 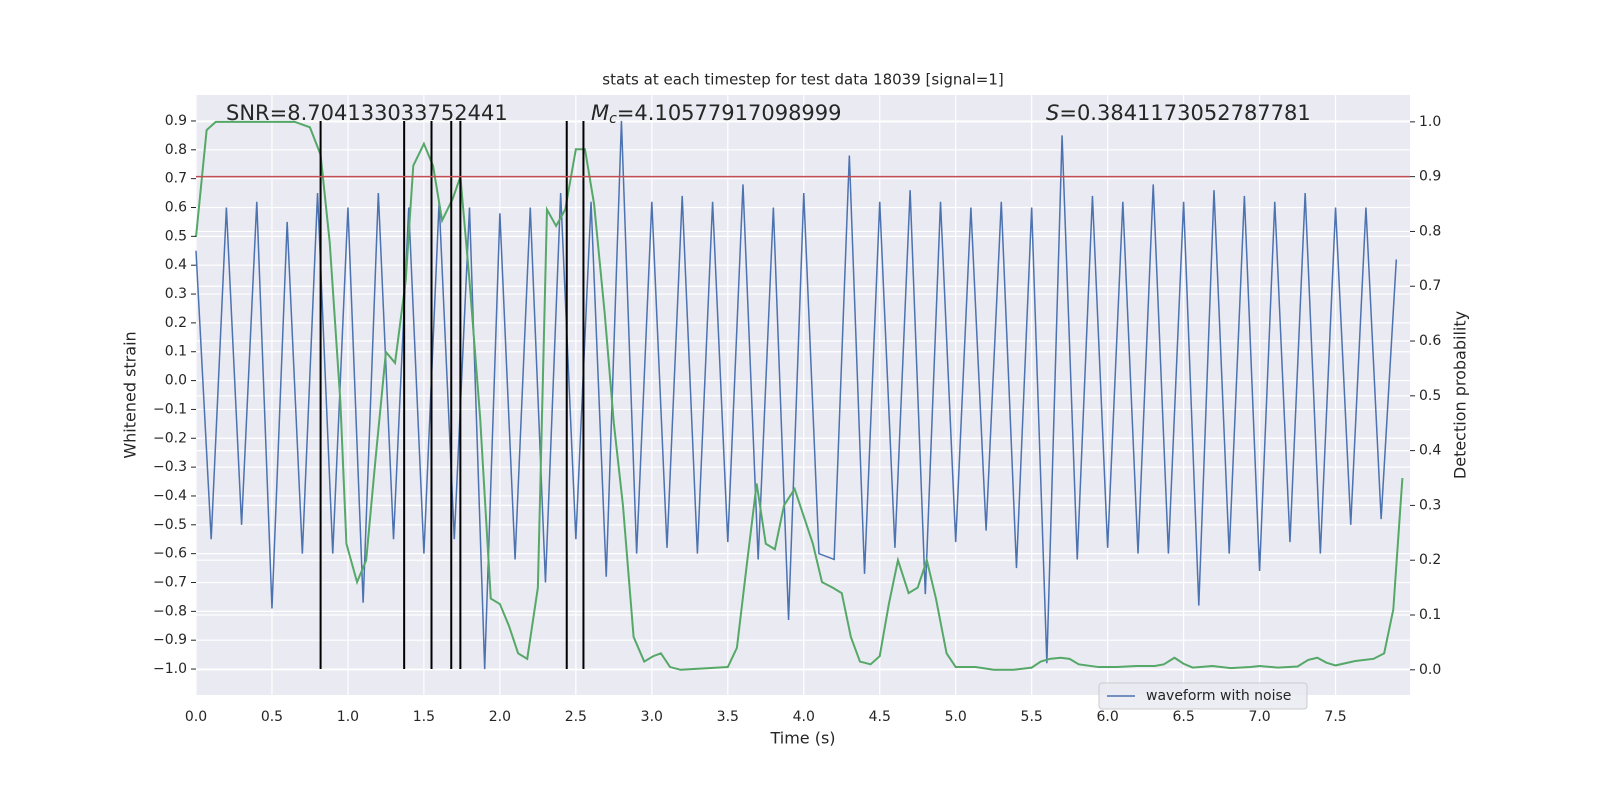 I want to click on y2-tick-label: 0.8, so click(x=1430, y=231).